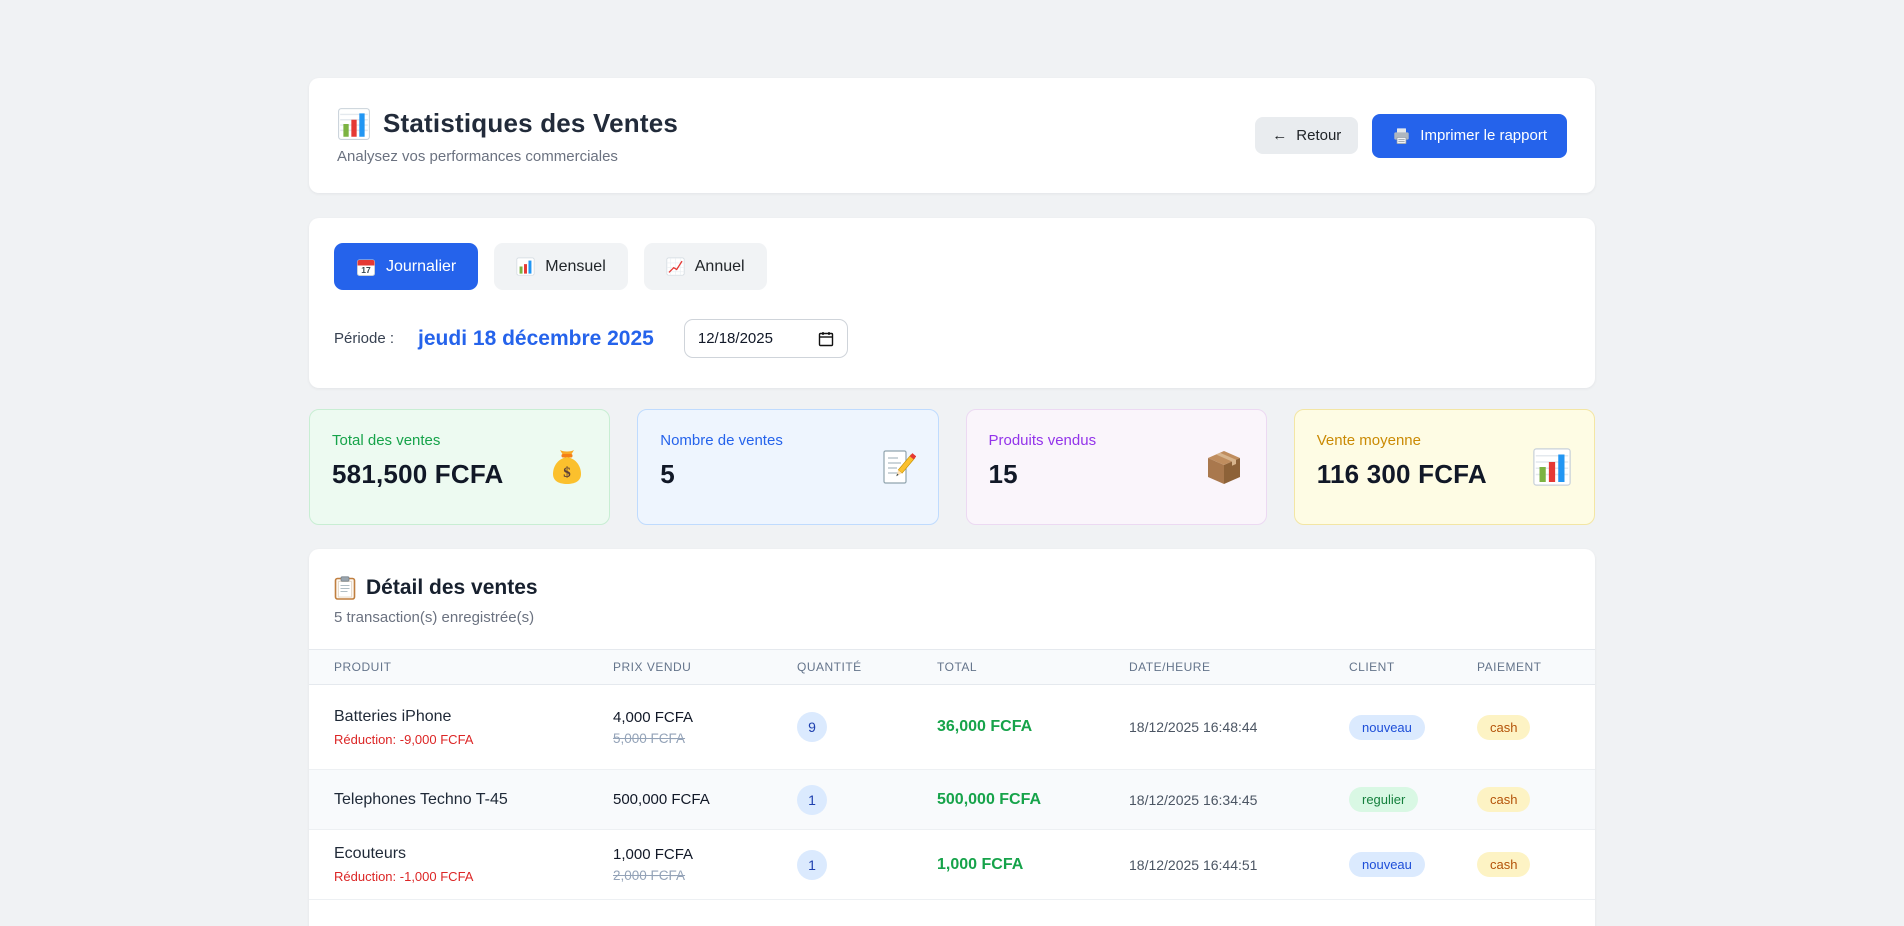 This screenshot has height=926, width=1904. I want to click on printer-icon, so click(1401, 136).